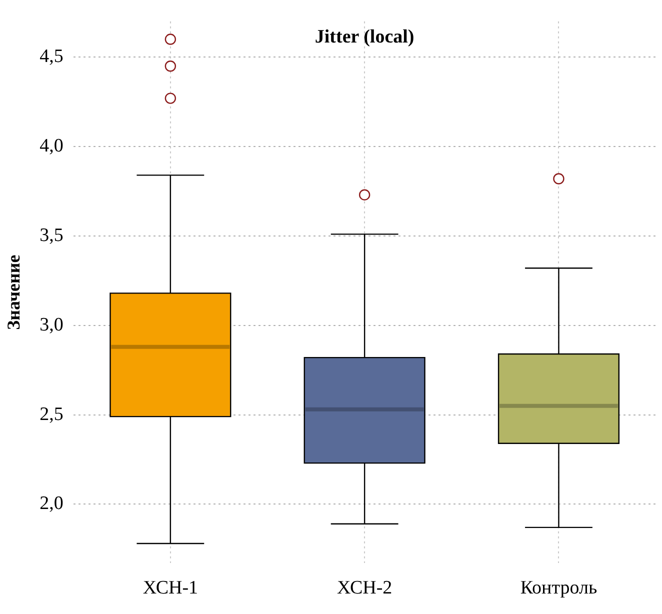 The width and height of the screenshot is (662, 614). What do you see at coordinates (52, 57) in the screenshot?
I see `y-tick-label: 4,5` at bounding box center [52, 57].